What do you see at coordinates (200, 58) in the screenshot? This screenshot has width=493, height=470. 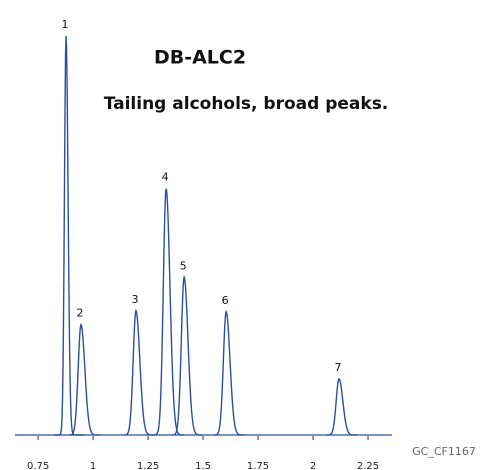 I see `chart-title: DB-ALC2` at bounding box center [200, 58].